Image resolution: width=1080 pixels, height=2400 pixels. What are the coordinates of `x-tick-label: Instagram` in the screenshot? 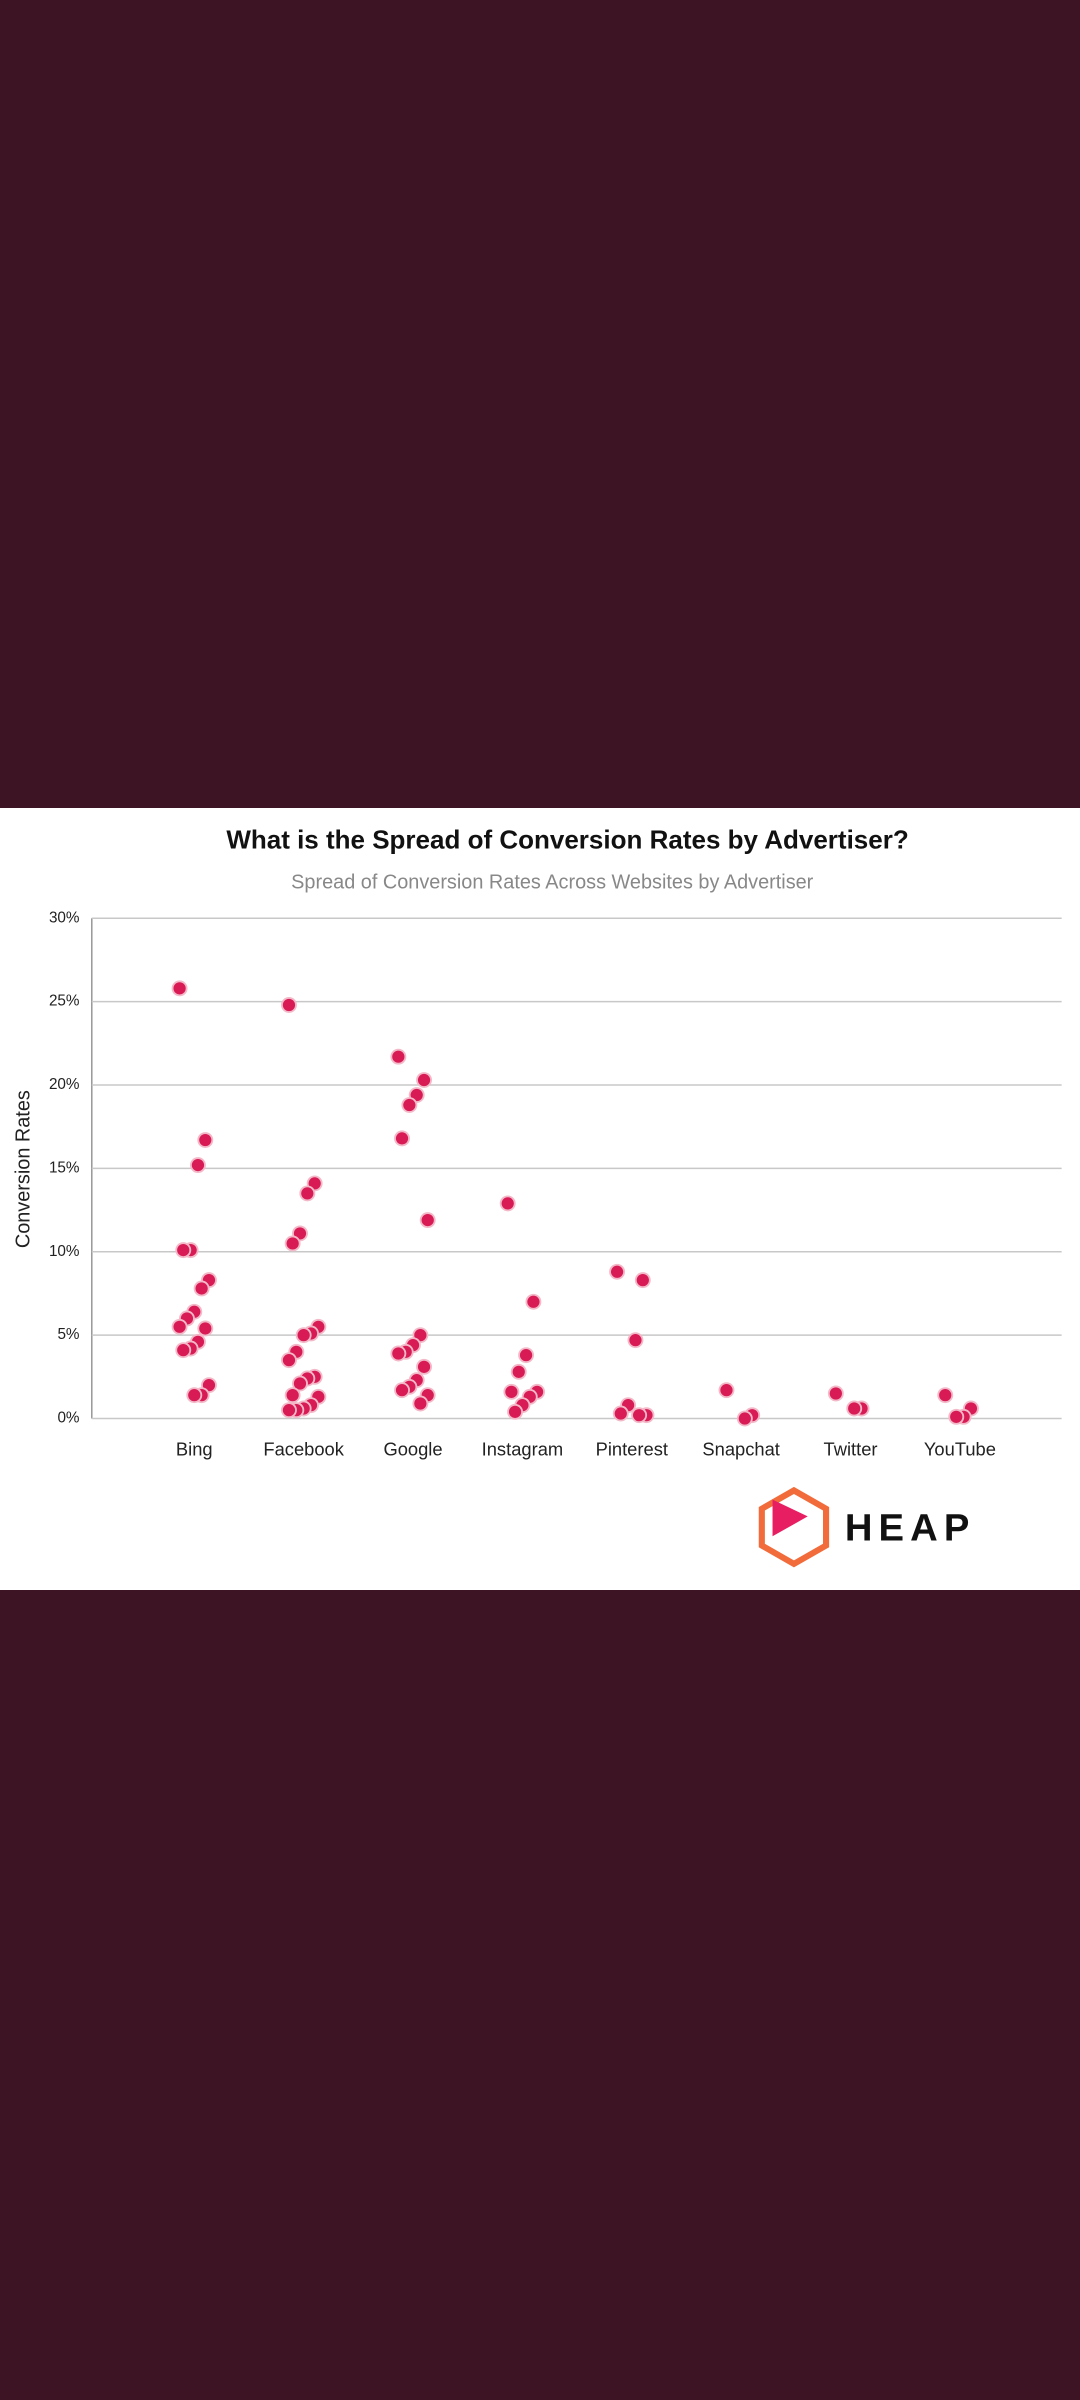 It's located at (523, 1448).